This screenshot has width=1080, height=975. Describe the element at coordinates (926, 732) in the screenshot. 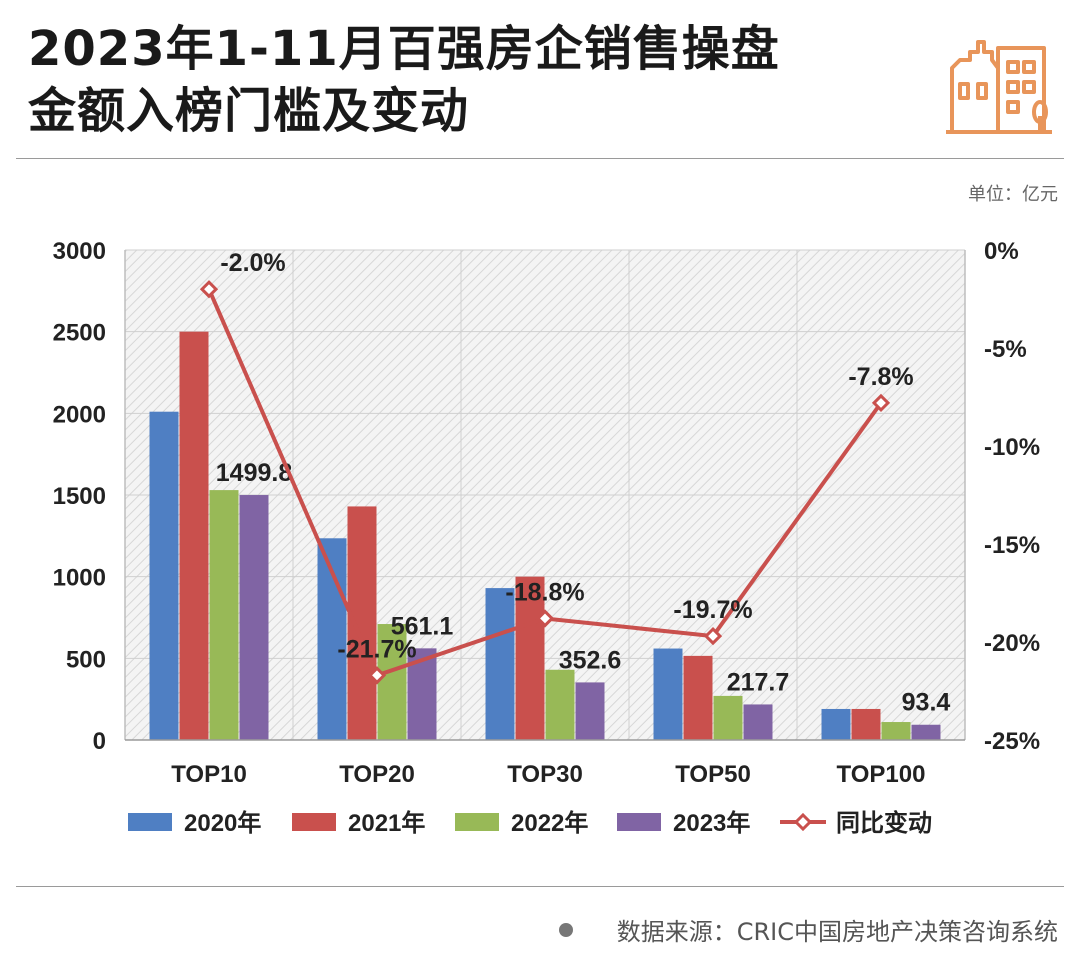

I see `bar-TOP100-2023年` at that location.